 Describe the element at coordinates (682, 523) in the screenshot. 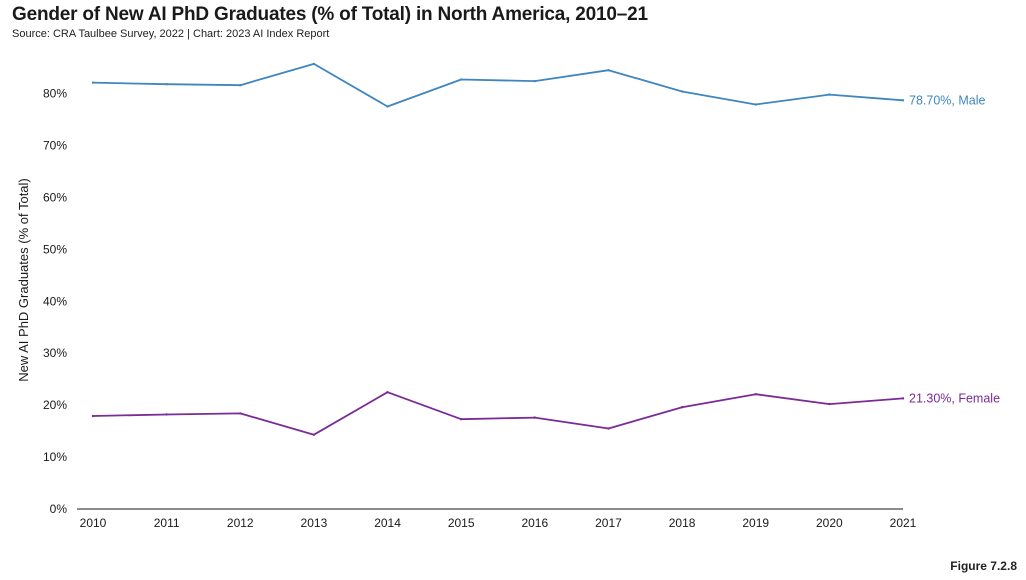

I see `x-tick-label: 2018` at that location.